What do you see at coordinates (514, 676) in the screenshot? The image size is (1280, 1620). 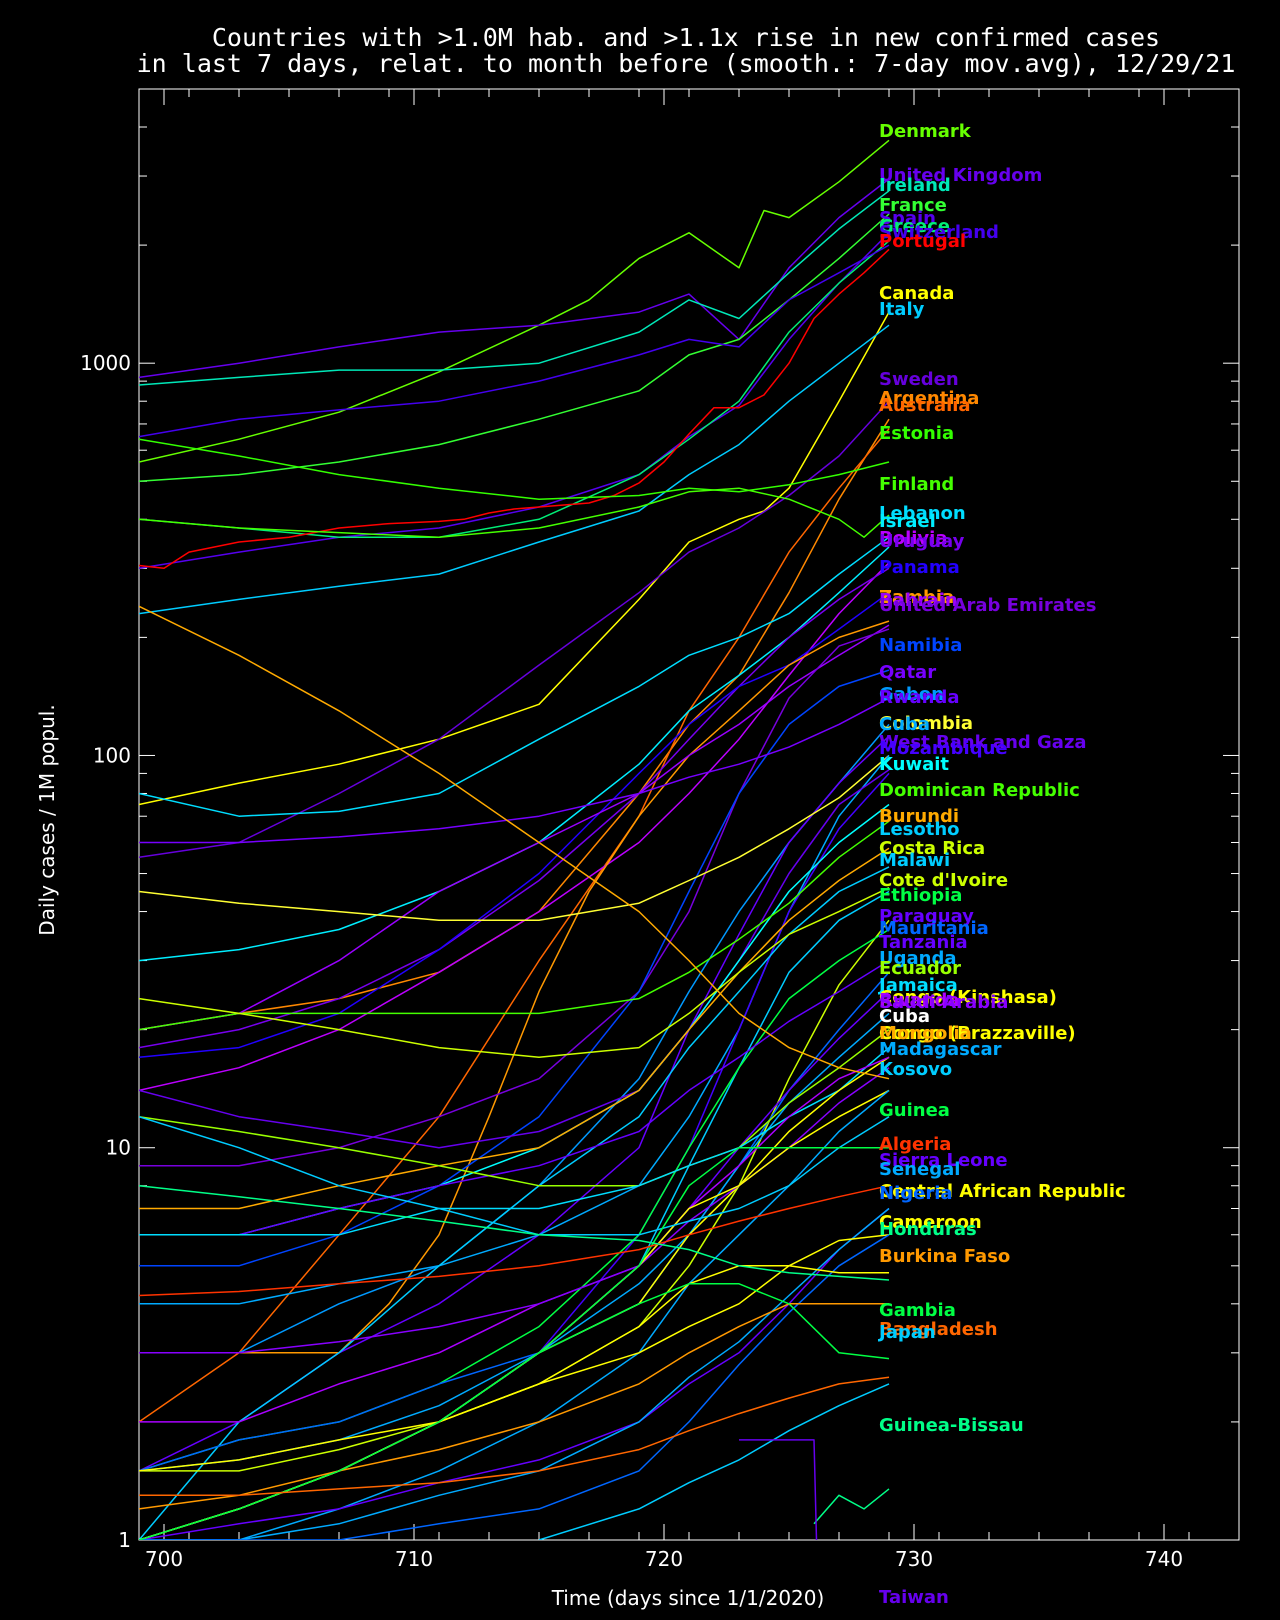 I see `series-line-lebanon` at bounding box center [514, 676].